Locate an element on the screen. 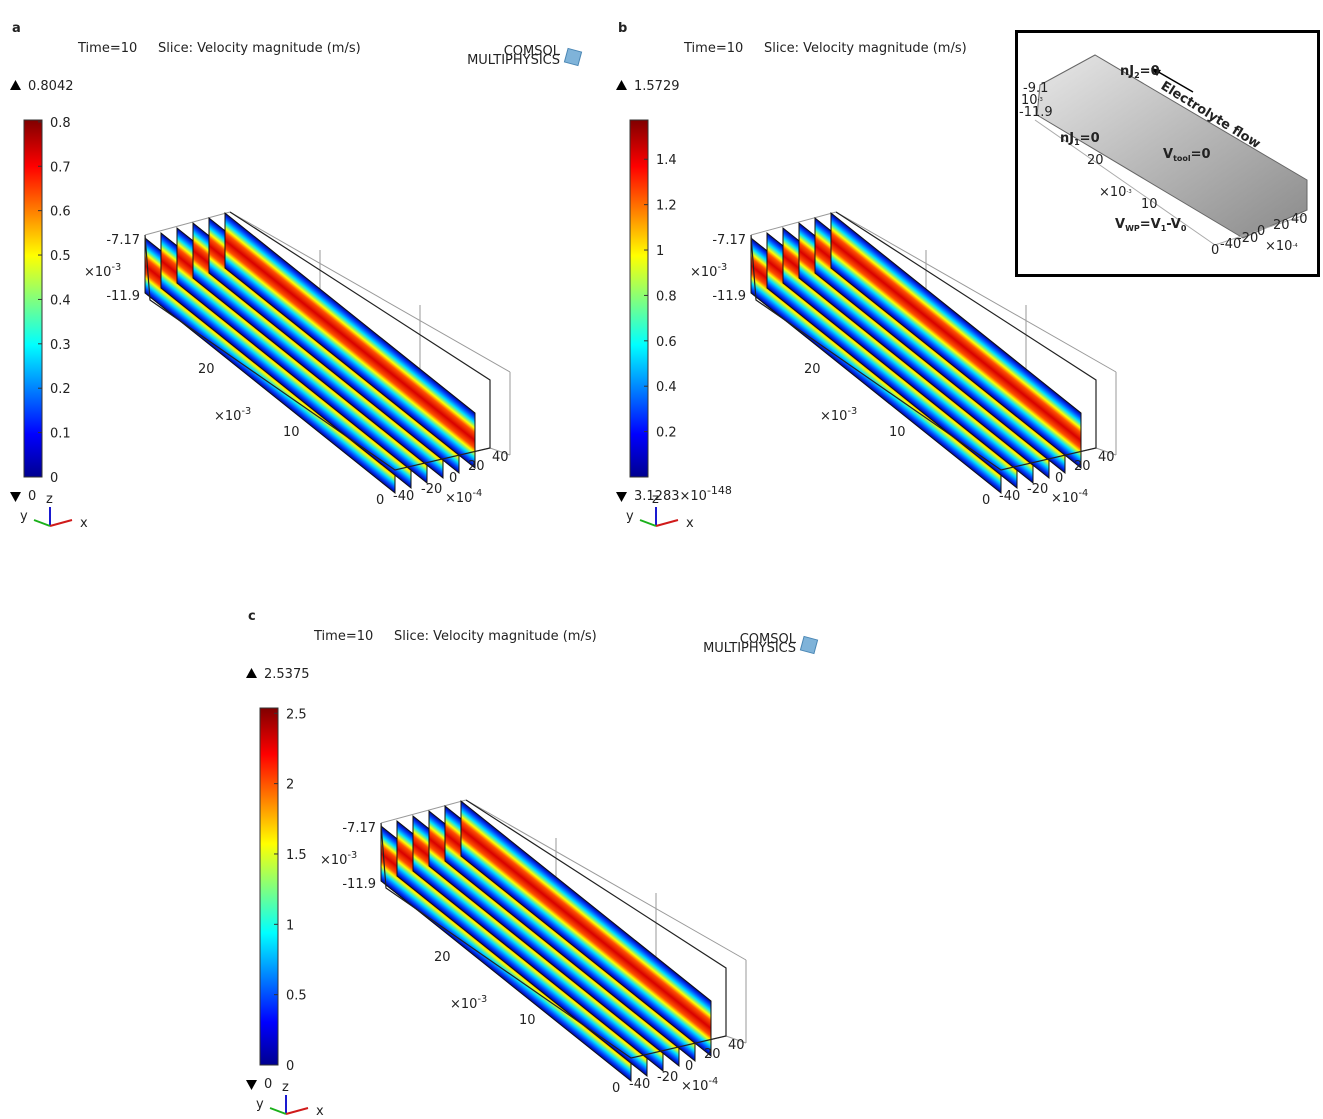 Image resolution: width=1323 pixels, height=1119 pixels. watermark: COMSOL is located at coordinates (532, 51).